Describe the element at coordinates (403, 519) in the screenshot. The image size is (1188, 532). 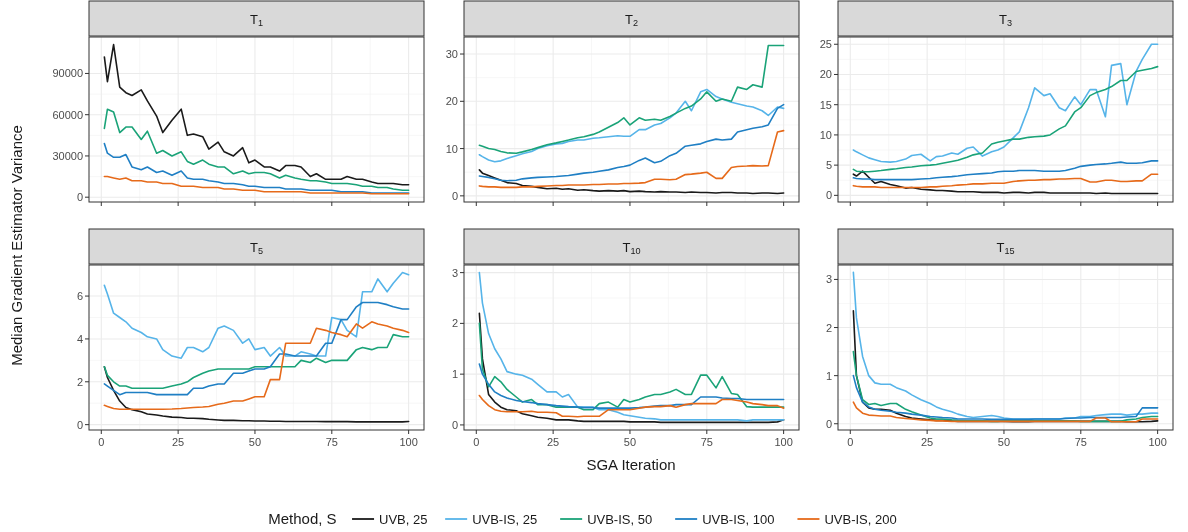
I see `legend-label: UVB, 25` at that location.